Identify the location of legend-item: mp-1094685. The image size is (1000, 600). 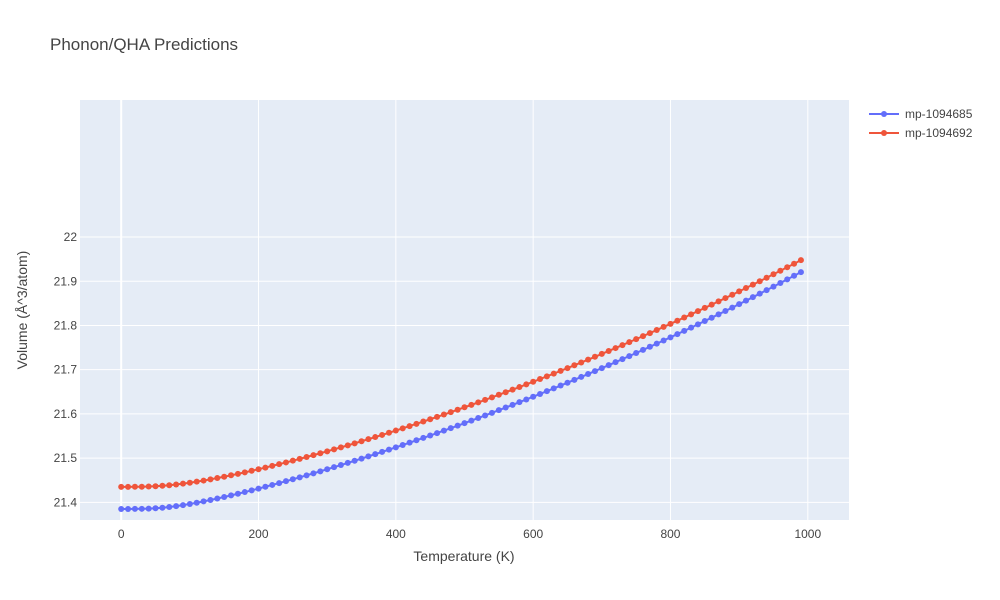
(921, 114).